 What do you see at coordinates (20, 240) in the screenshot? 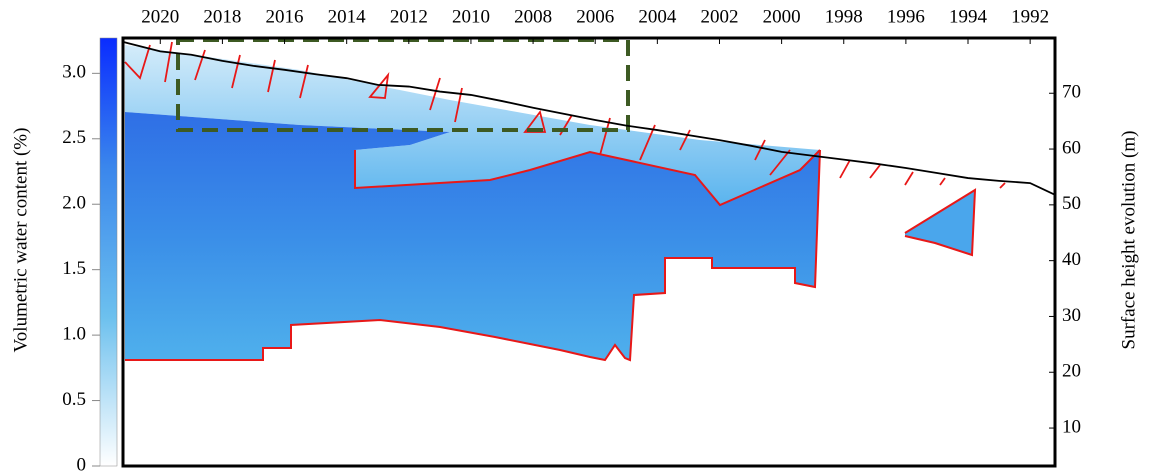
I see `colorbar-label: Volumetric water content (%)` at bounding box center [20, 240].